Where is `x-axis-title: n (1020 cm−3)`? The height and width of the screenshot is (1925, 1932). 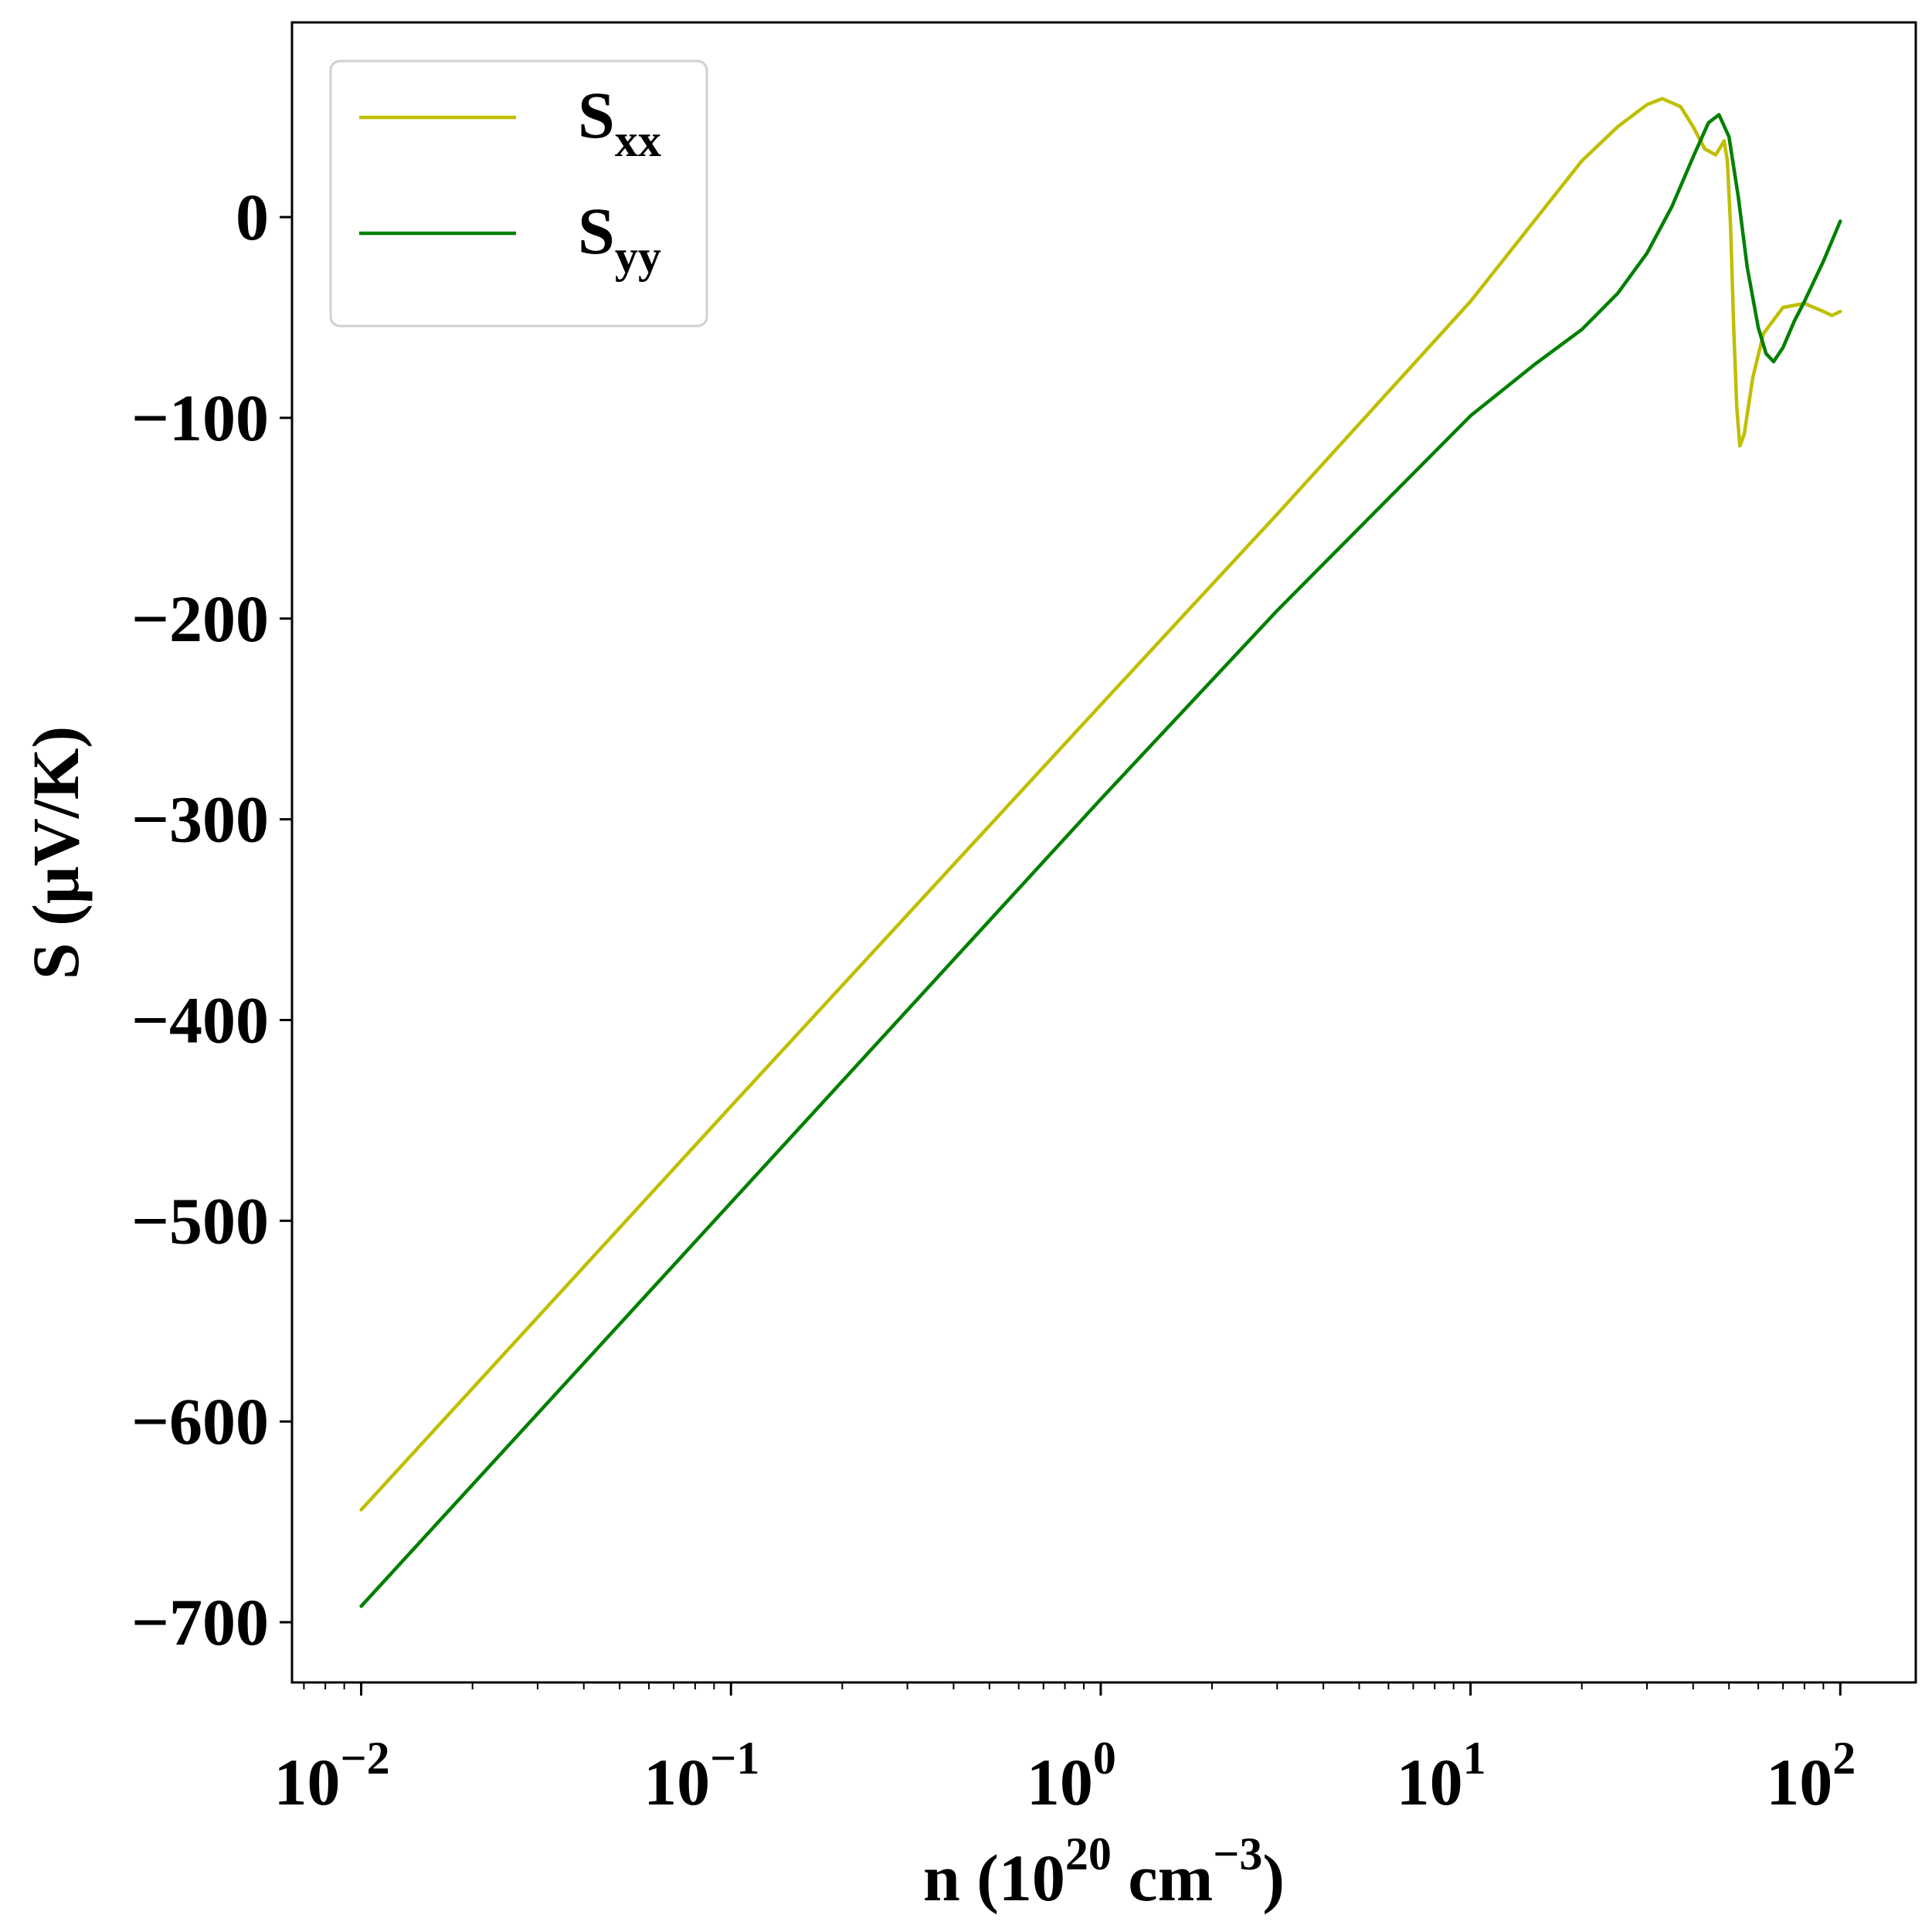
x-axis-title: n (1020 cm−3) is located at coordinates (1104, 1871).